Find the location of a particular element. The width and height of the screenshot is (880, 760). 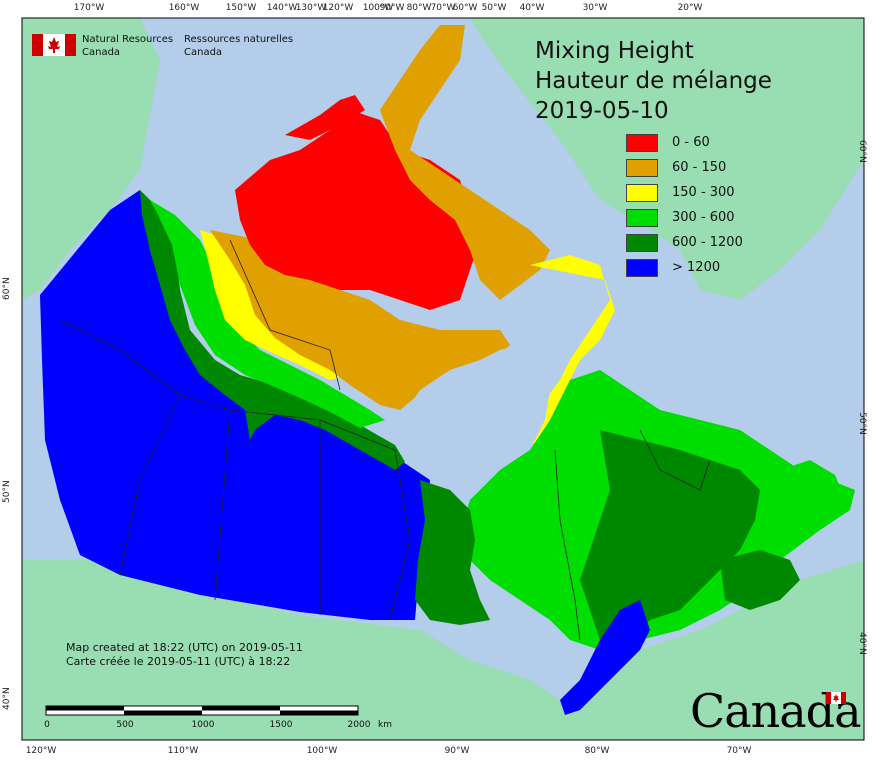

agency-fr-line1: Ressources naturelles is located at coordinates (239, 39).